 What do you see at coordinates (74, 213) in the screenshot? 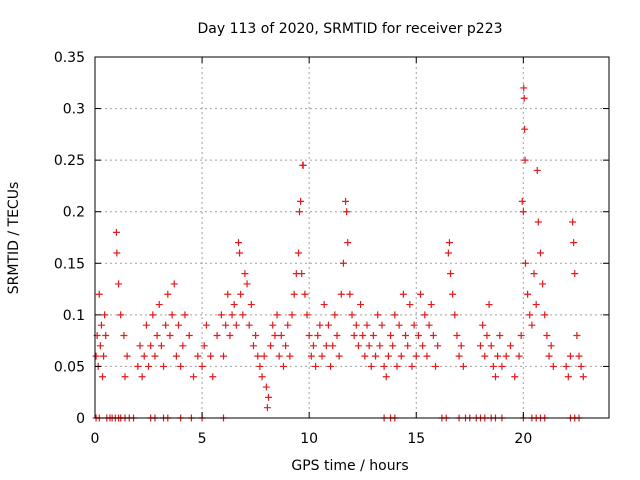
I see `y-tick-label: 0.2` at bounding box center [74, 213].